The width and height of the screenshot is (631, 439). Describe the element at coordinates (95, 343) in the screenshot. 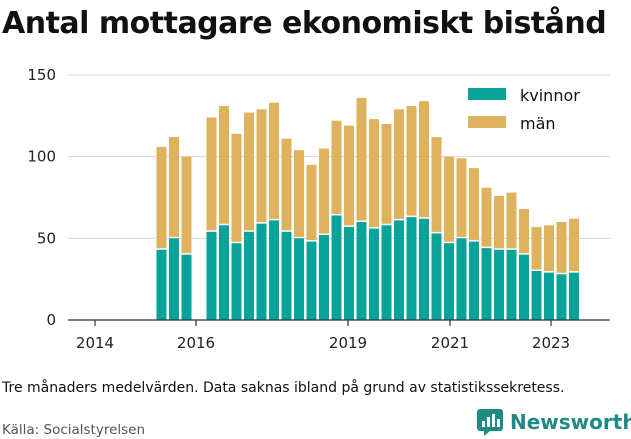

I see `x-tick-label: 2014` at that location.